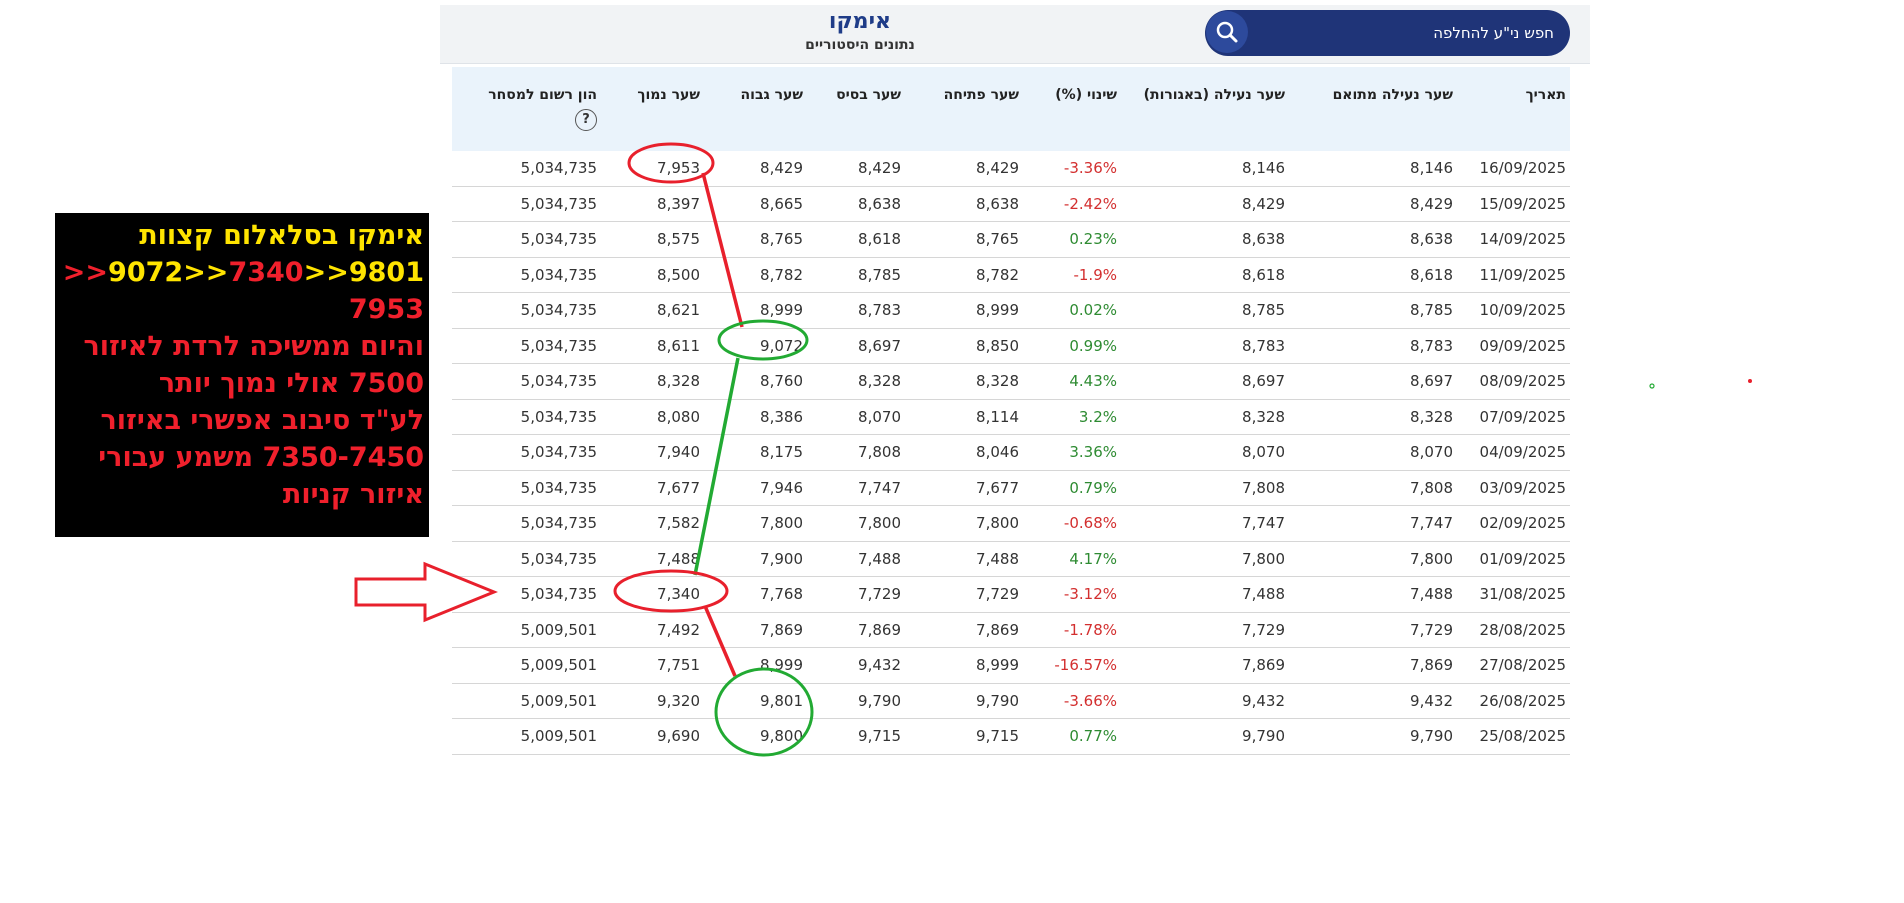  I want to click on cell-base: 8,429, so click(856, 169).